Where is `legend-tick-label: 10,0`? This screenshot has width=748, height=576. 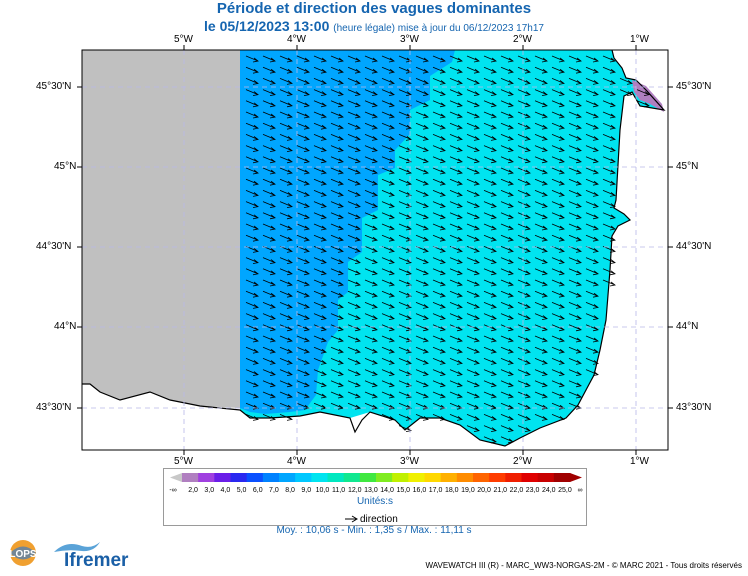 legend-tick-label: 10,0 is located at coordinates (323, 490).